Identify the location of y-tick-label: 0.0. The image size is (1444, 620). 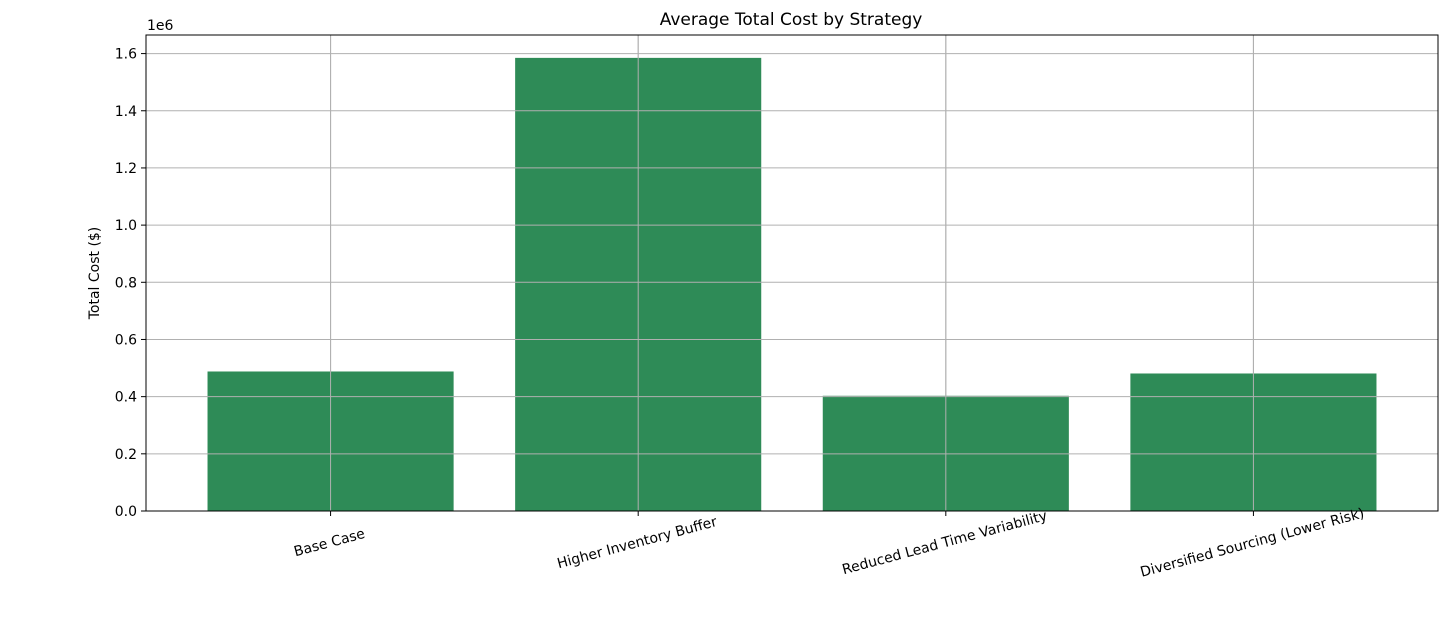
(126, 512).